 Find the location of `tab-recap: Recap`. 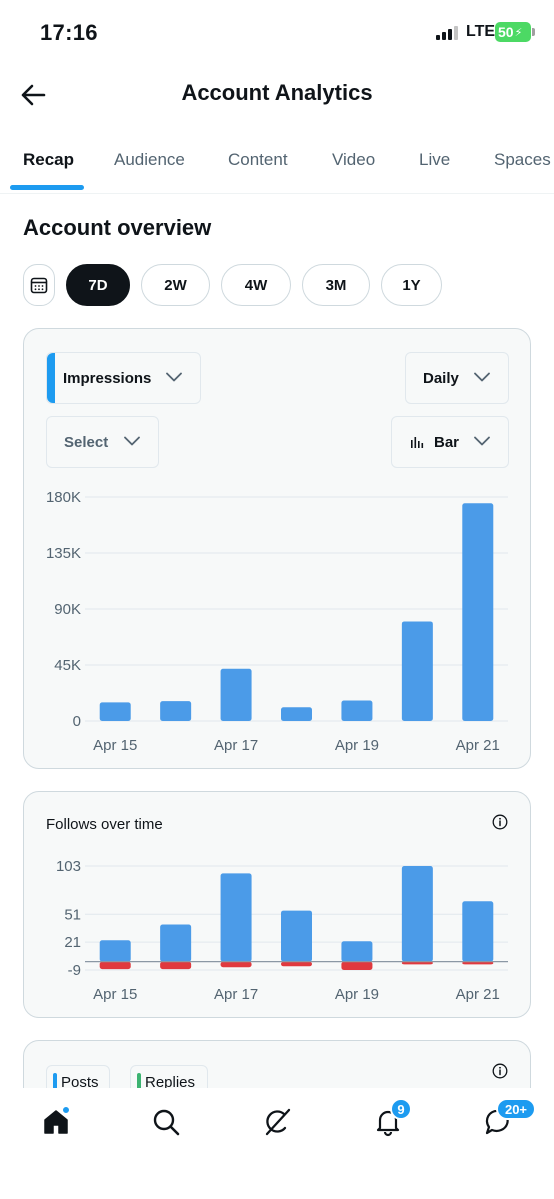

tab-recap: Recap is located at coordinates (49, 159).